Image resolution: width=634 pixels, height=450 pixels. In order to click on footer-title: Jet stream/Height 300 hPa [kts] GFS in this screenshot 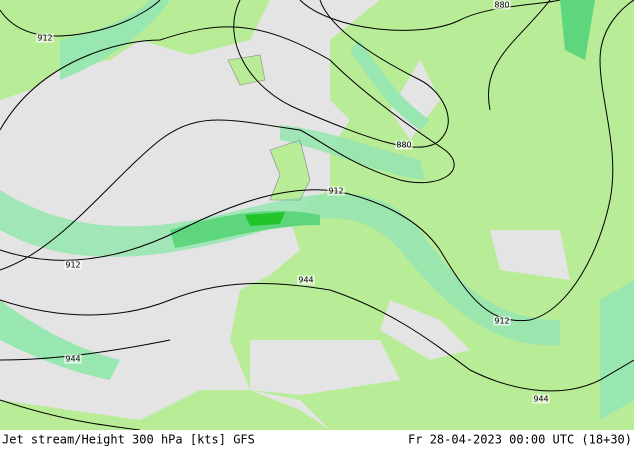, I will do `click(128, 440)`.